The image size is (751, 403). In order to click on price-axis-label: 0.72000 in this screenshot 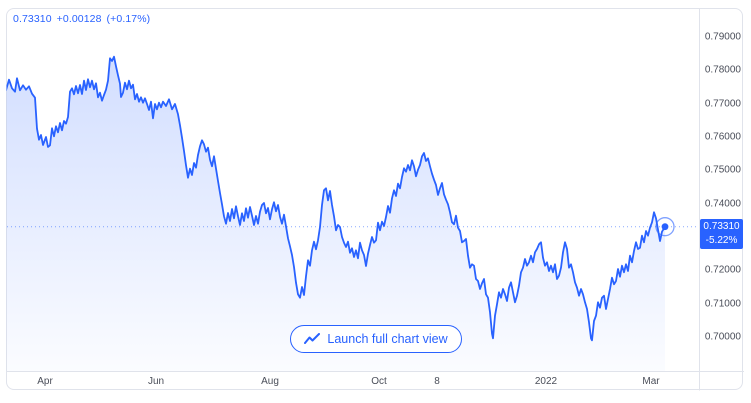, I will do `click(722, 270)`.